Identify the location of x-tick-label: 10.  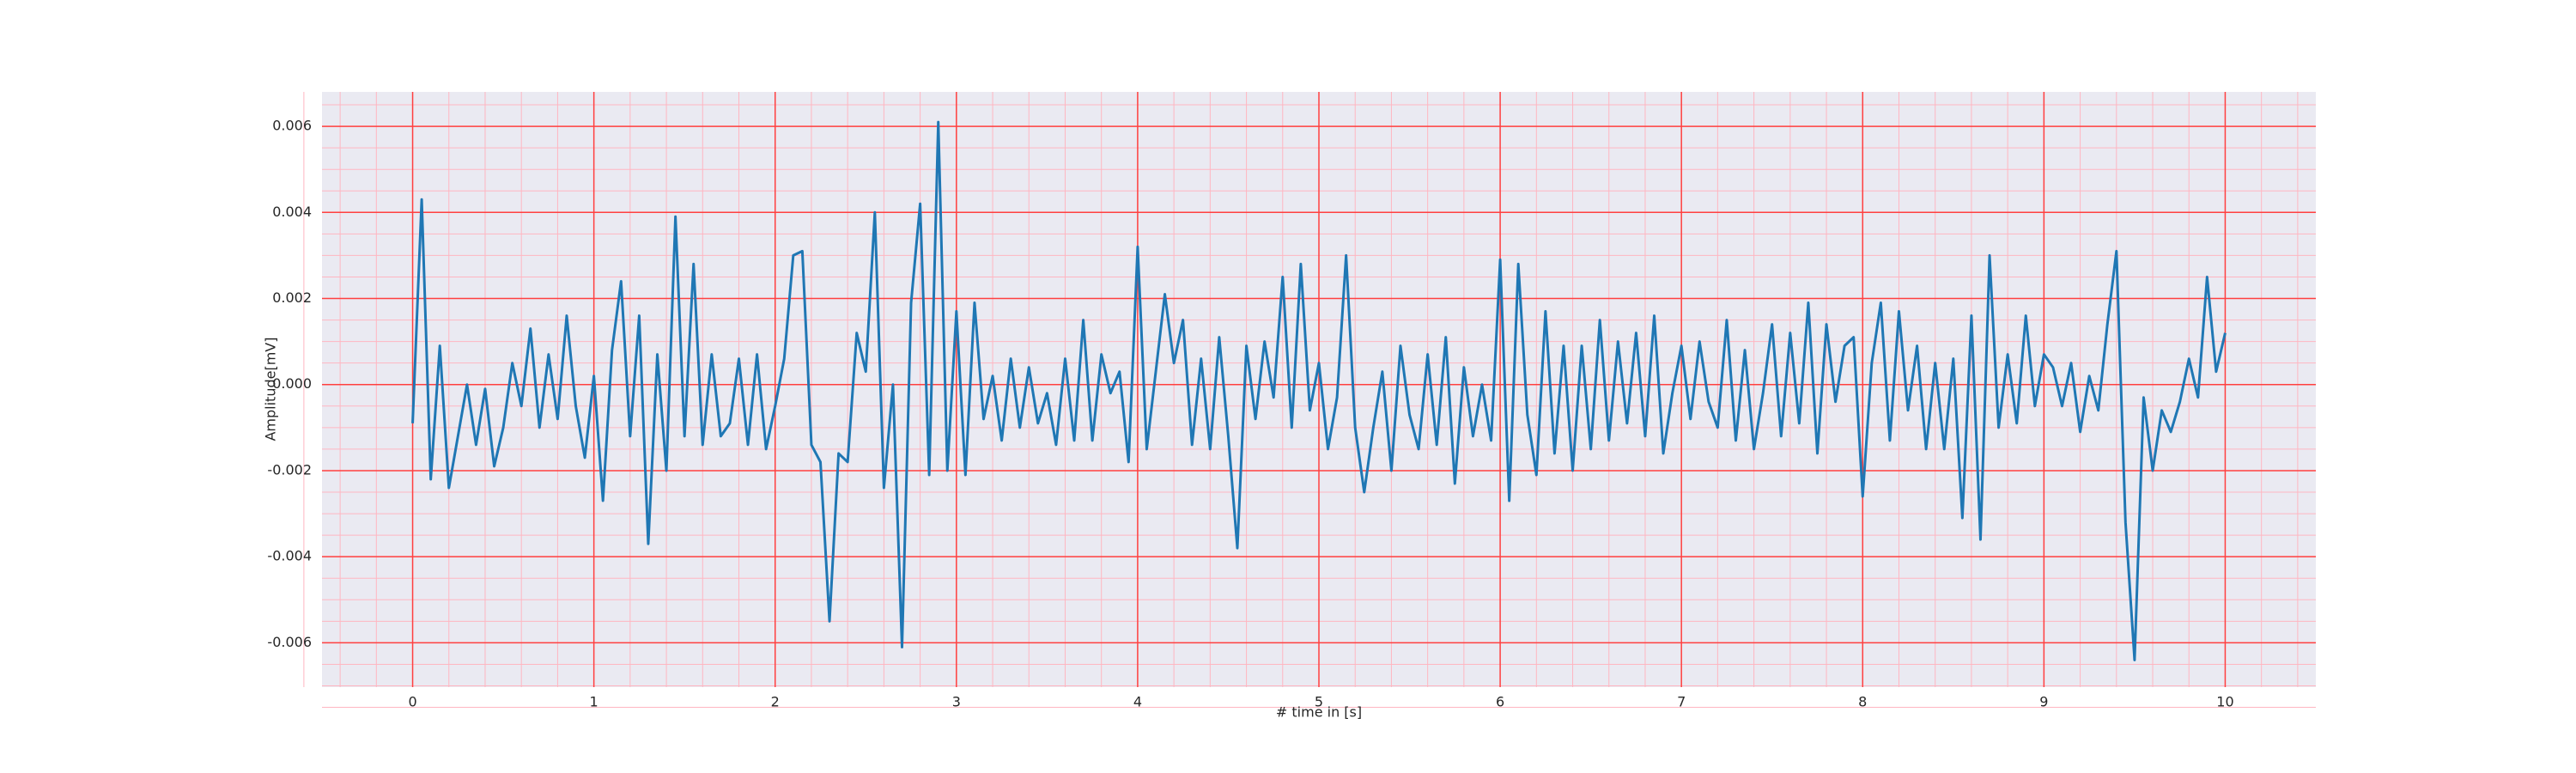
(2224, 702).